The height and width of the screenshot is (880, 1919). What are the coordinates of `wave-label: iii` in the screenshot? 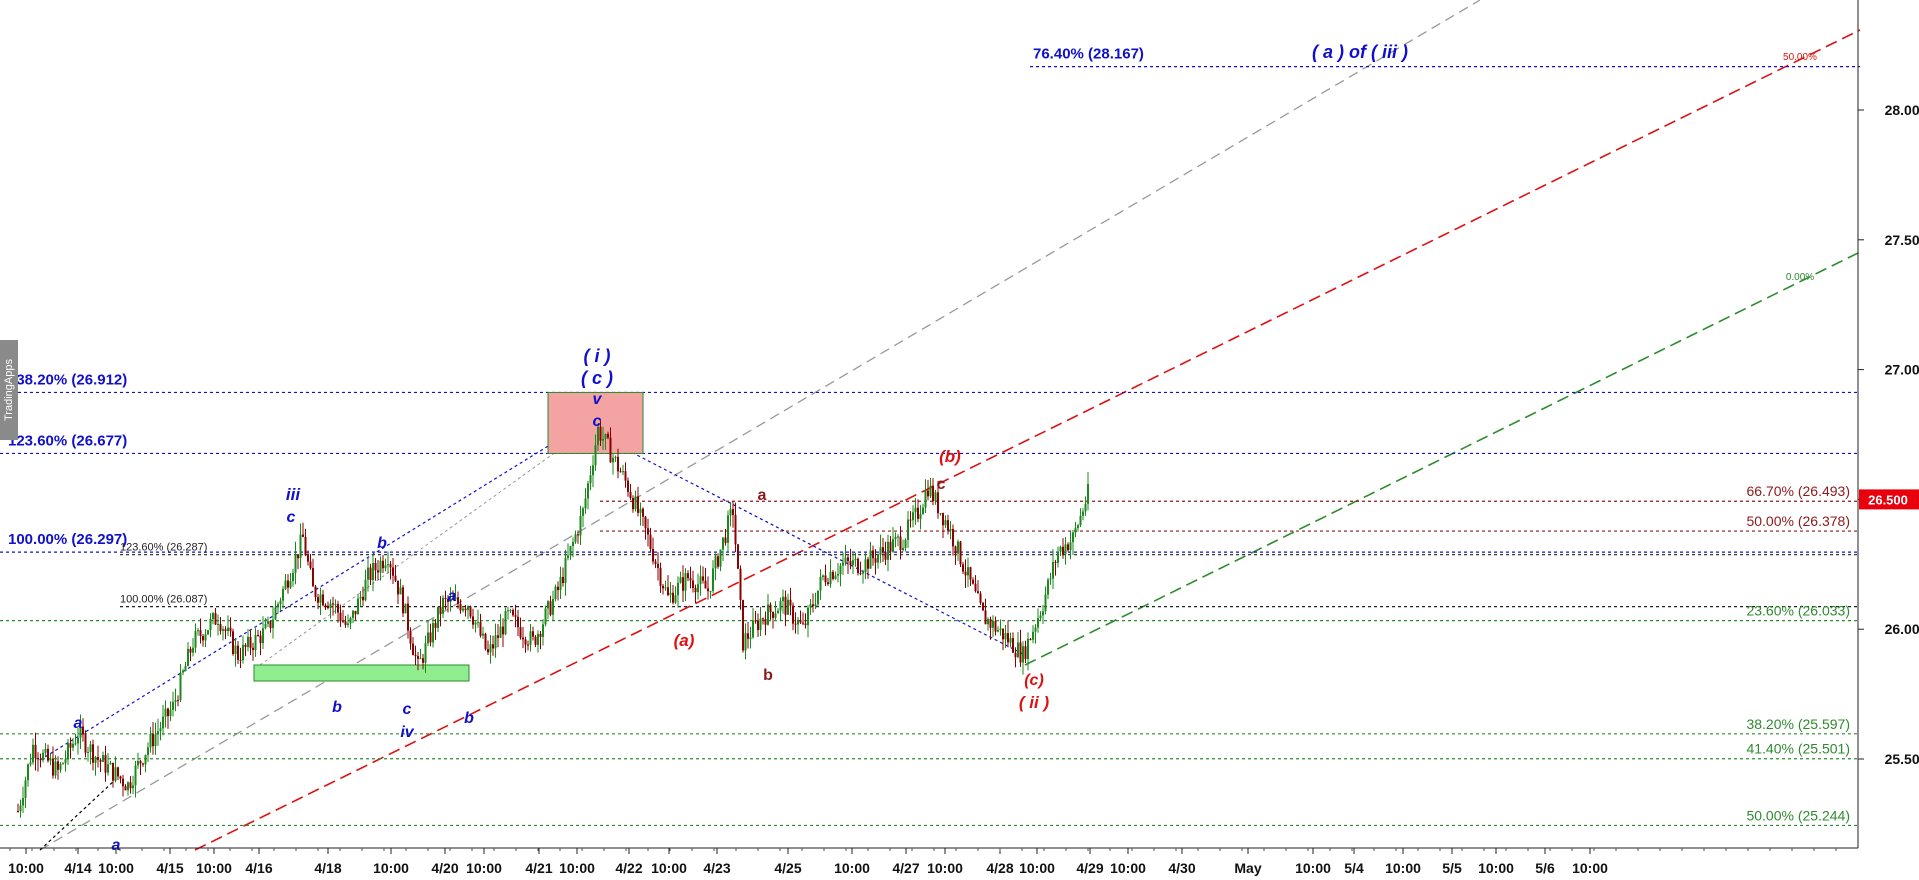 It's located at (293, 494).